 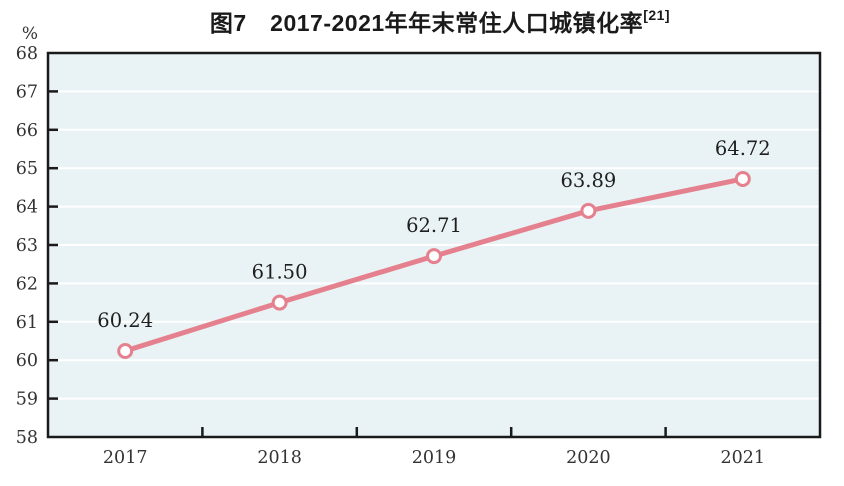 I want to click on y-axis-unit-label: %, so click(x=30, y=34).